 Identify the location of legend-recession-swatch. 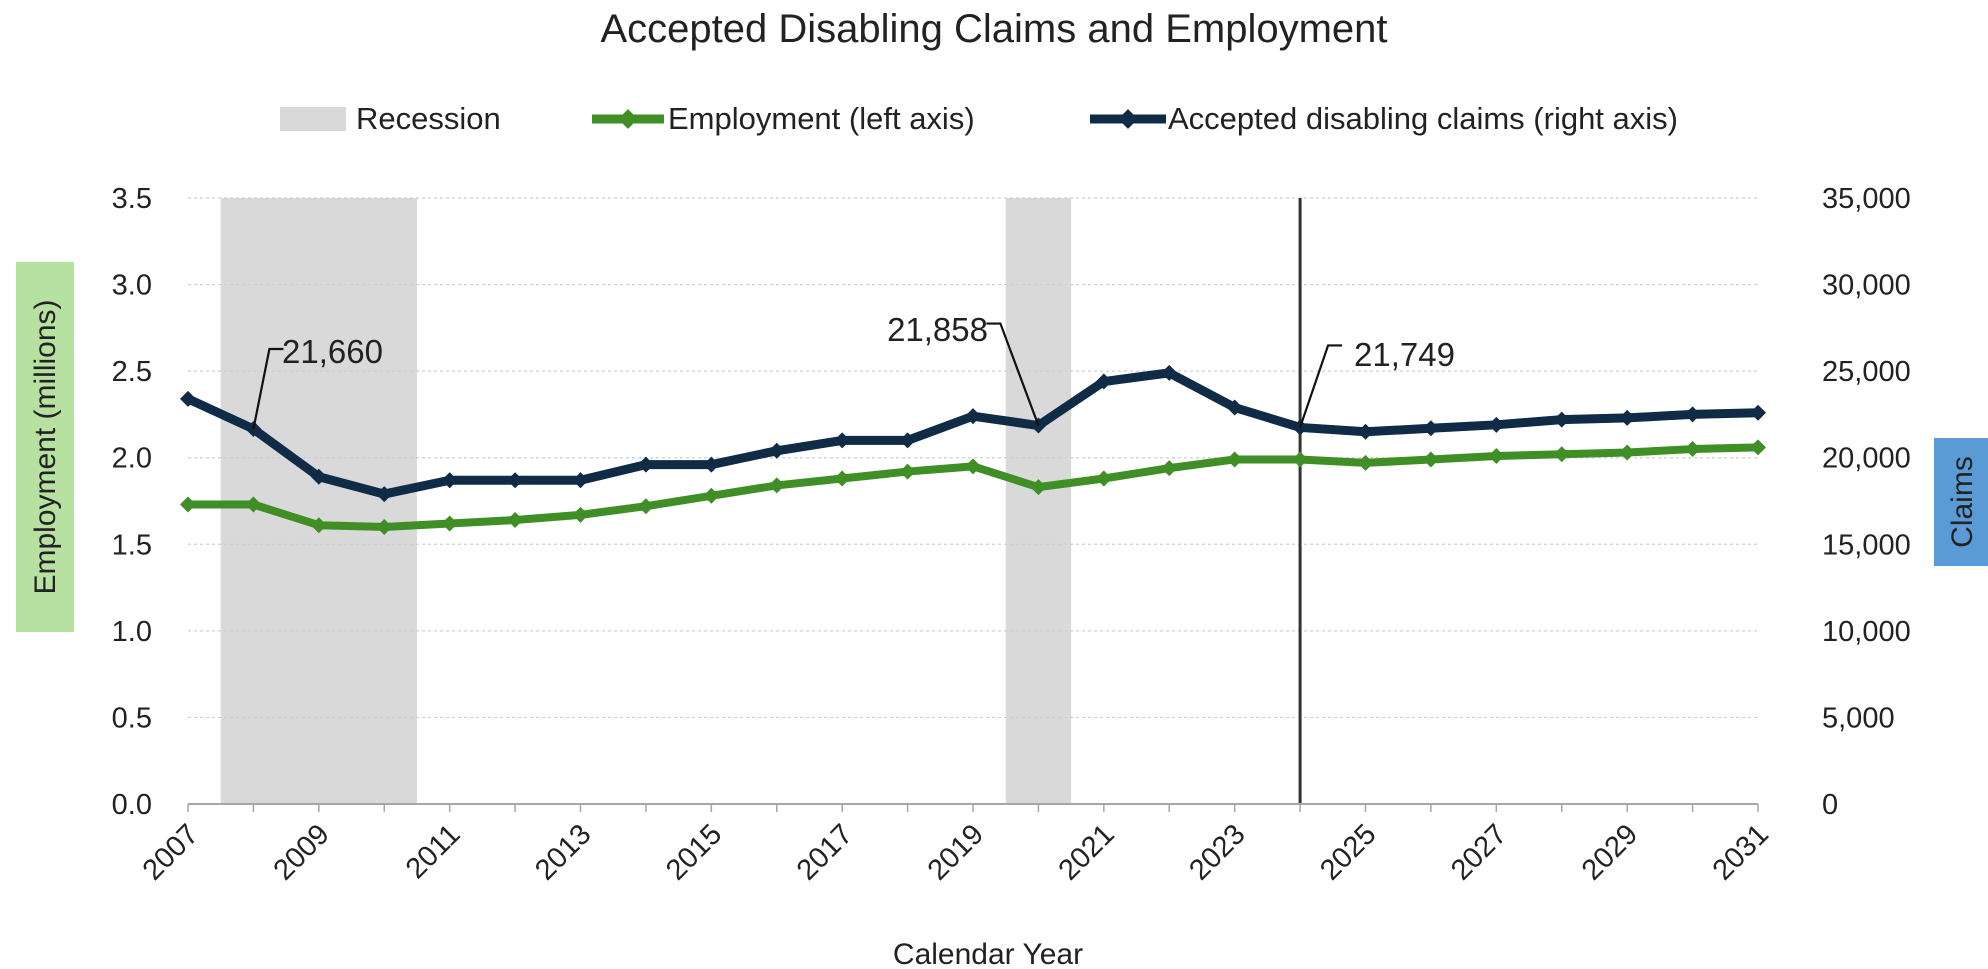
(313, 119).